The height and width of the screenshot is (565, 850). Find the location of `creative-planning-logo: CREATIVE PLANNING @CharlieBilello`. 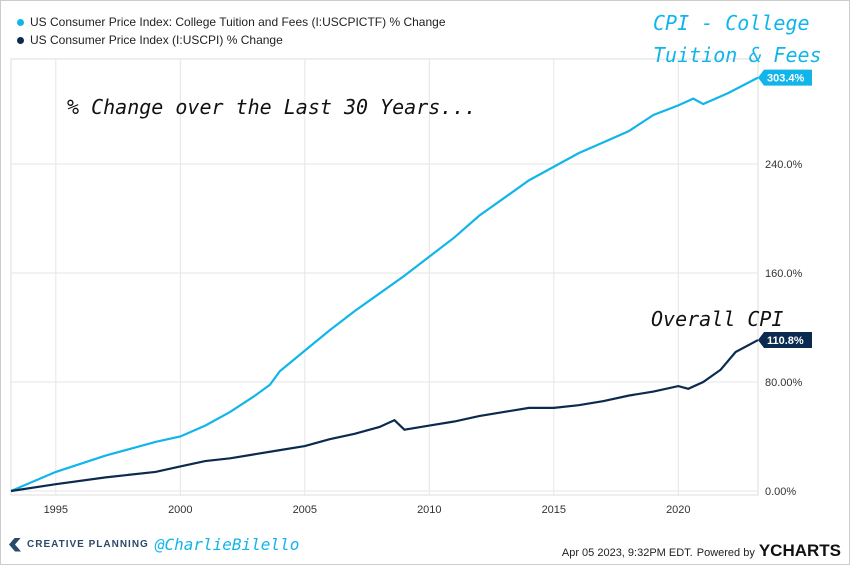

creative-planning-logo: CREATIVE PLANNING @CharlieBilello is located at coordinates (154, 544).